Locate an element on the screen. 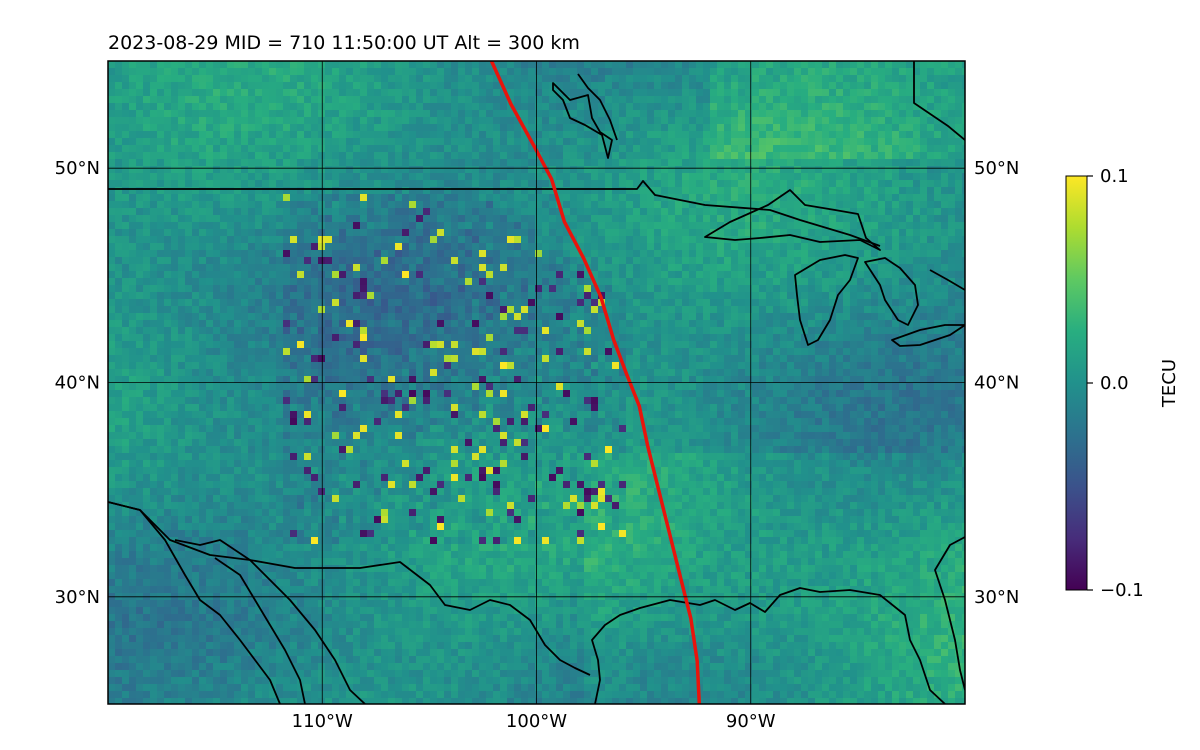 Image resolution: width=1200 pixels, height=750 pixels. us-mexico-border is located at coordinates (349, 588).